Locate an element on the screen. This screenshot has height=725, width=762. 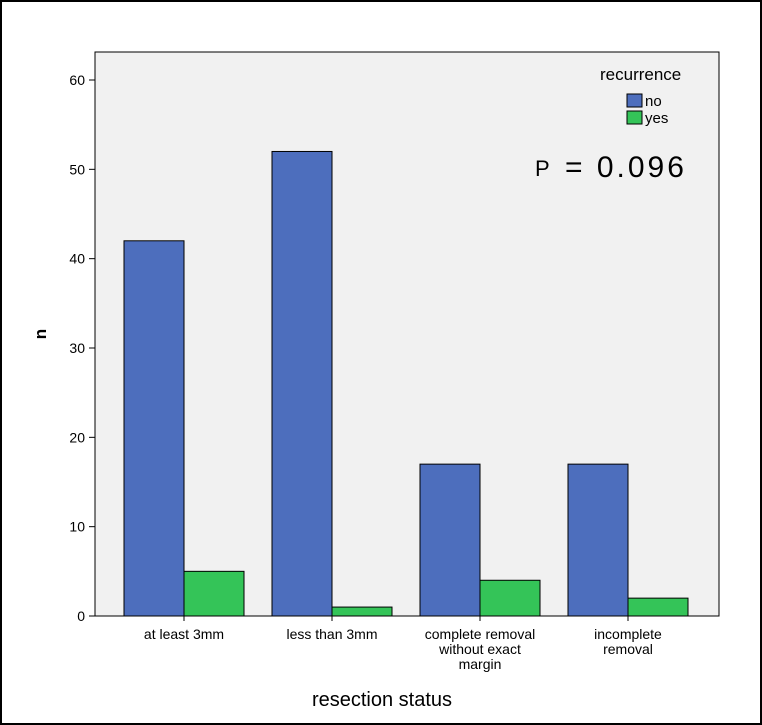
y-axis-title: n is located at coordinates (40, 334).